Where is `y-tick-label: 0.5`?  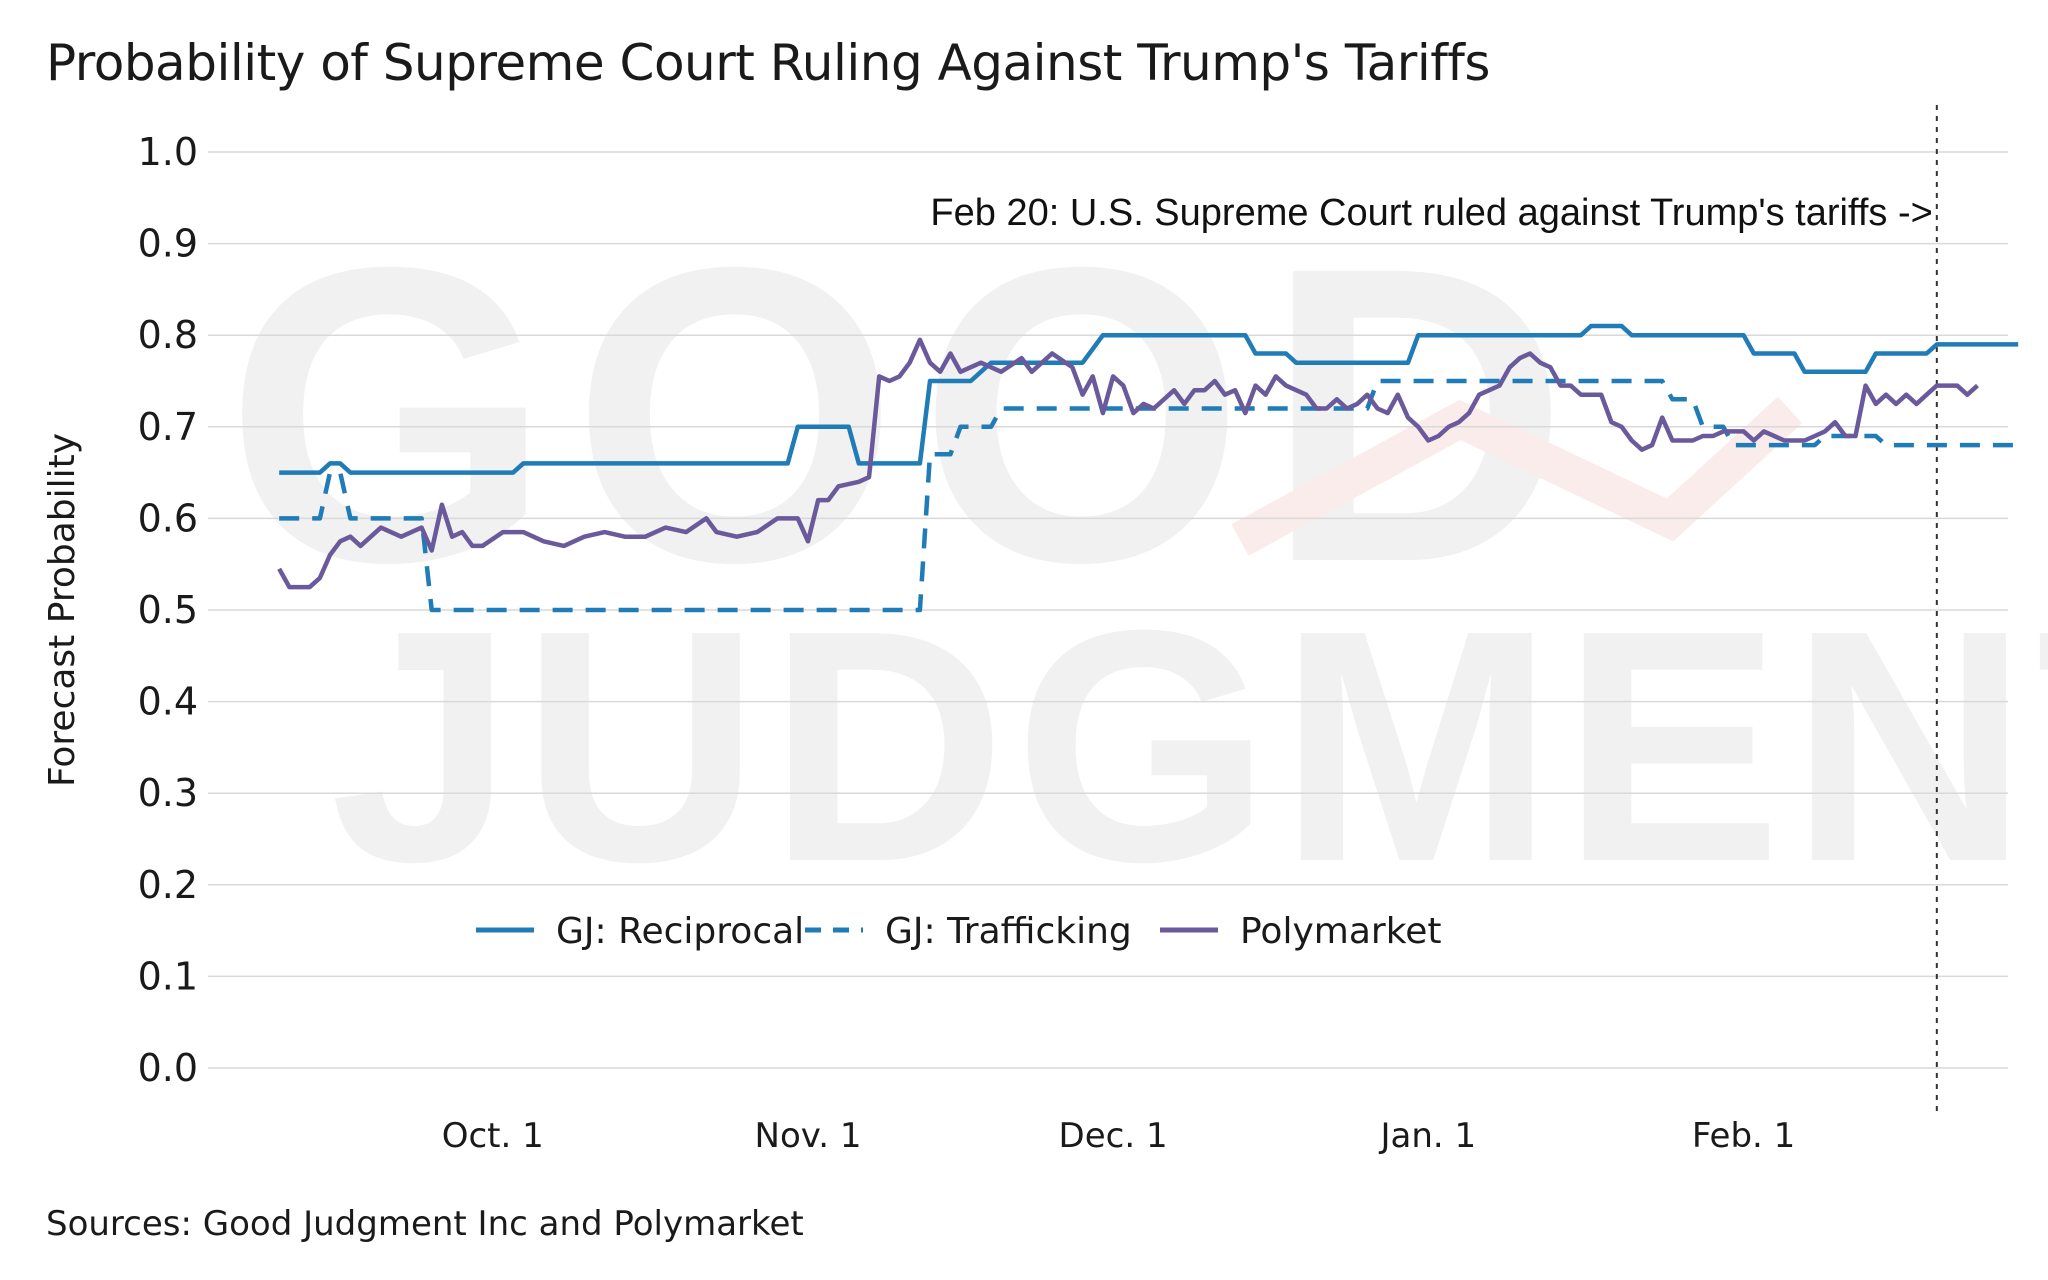 y-tick-label: 0.5 is located at coordinates (168, 610).